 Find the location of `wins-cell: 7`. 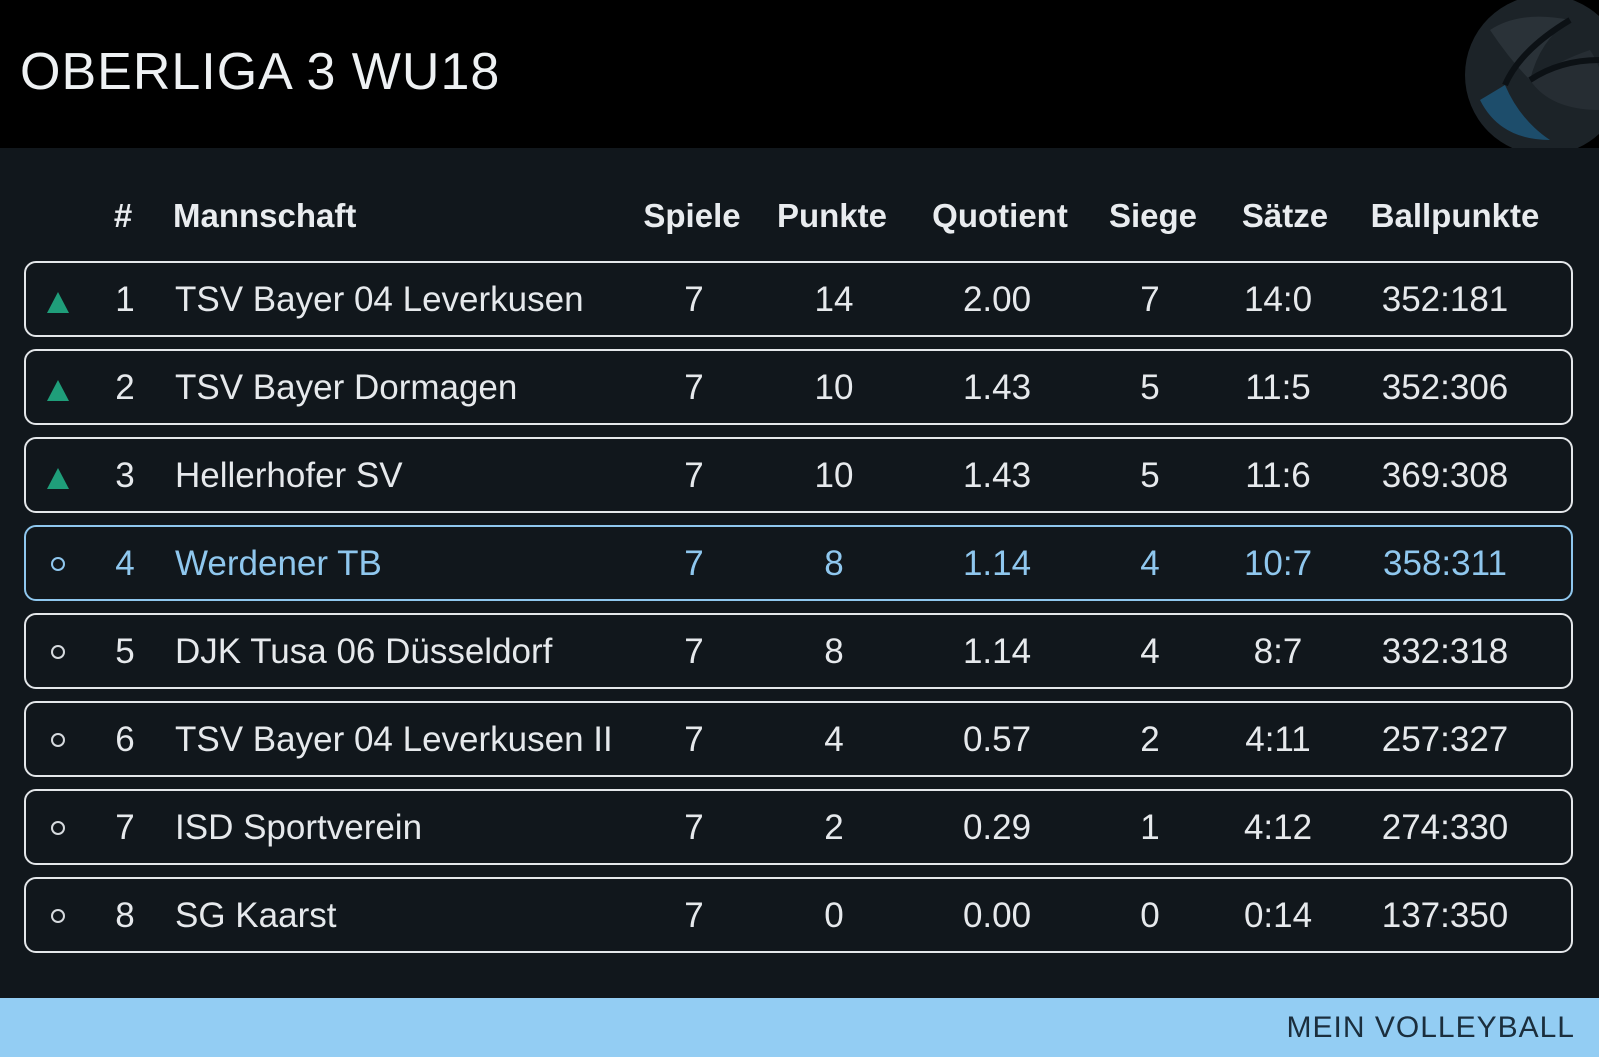

wins-cell: 7 is located at coordinates (1150, 299).